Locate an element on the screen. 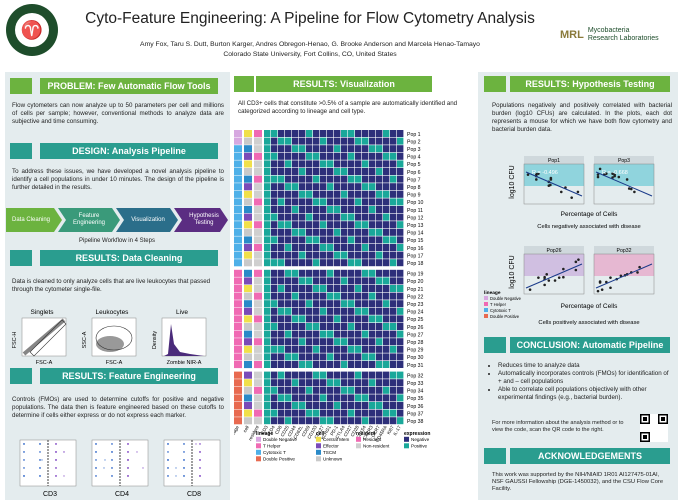 The image size is (680, 500). feature-plot-label: CD4 is located at coordinates (122, 494).